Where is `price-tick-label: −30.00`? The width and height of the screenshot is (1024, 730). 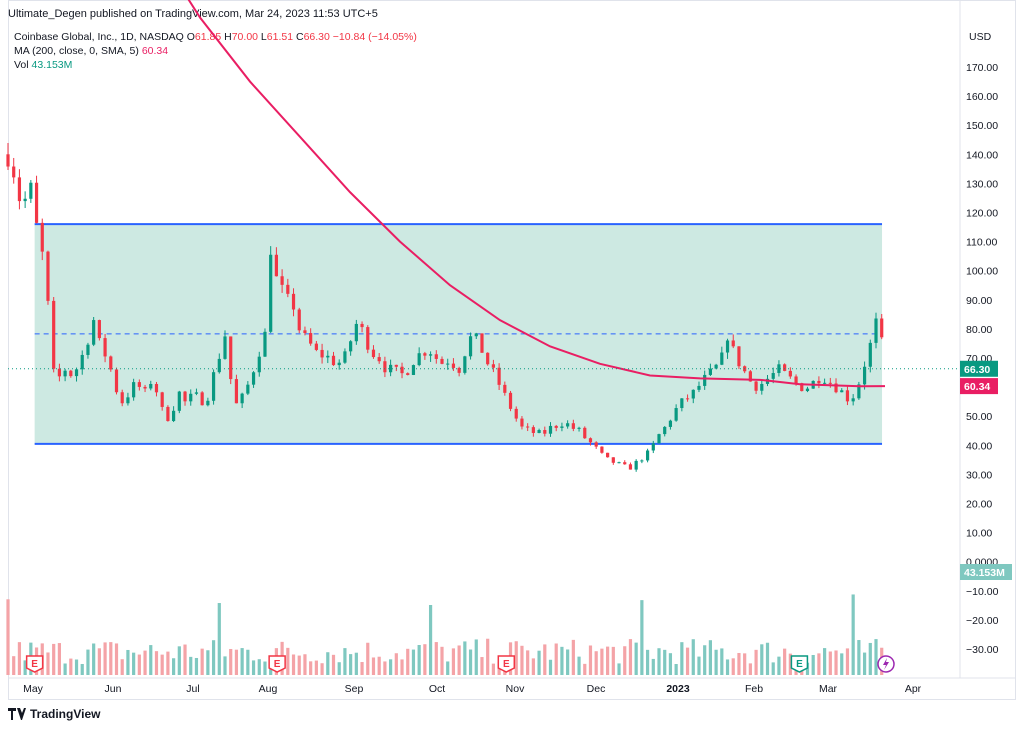
price-tick-label: −30.00 is located at coordinates (982, 650).